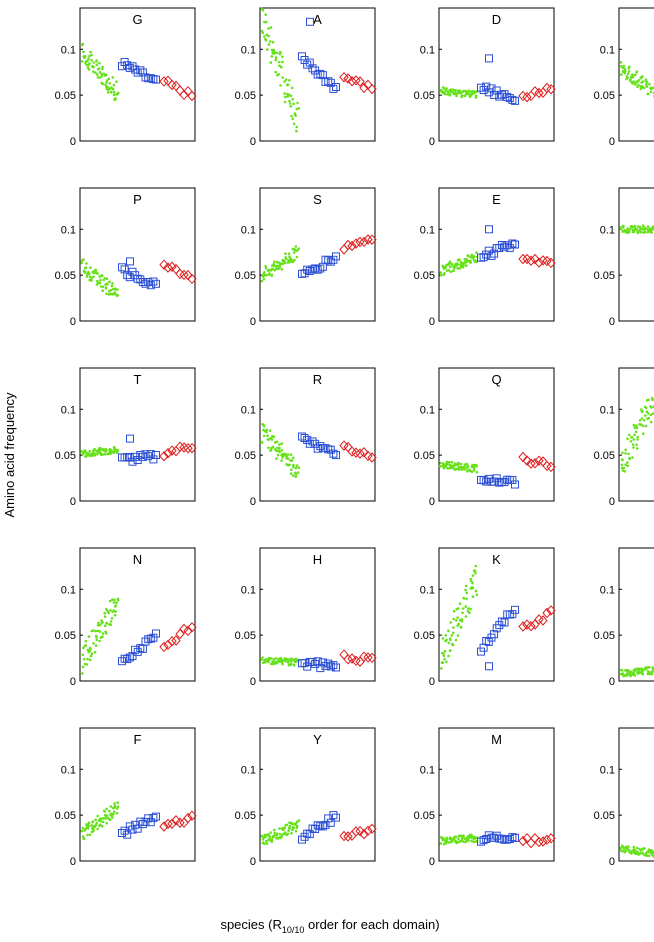 This screenshot has width=654, height=942. I want to click on ytick-label-w-1: 0.05, so click(604, 816).